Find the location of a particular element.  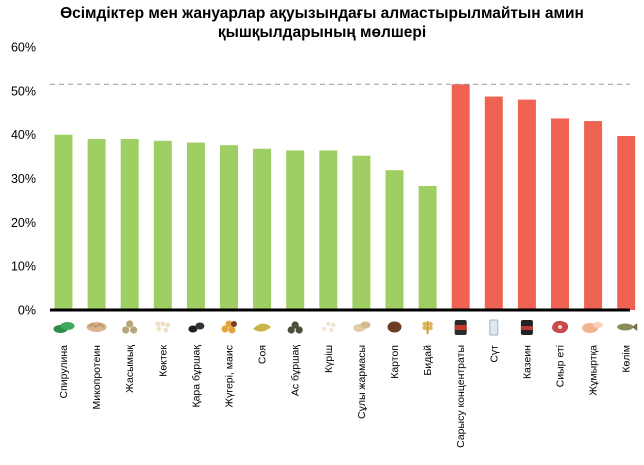

category-label: Соя is located at coordinates (263, 354).